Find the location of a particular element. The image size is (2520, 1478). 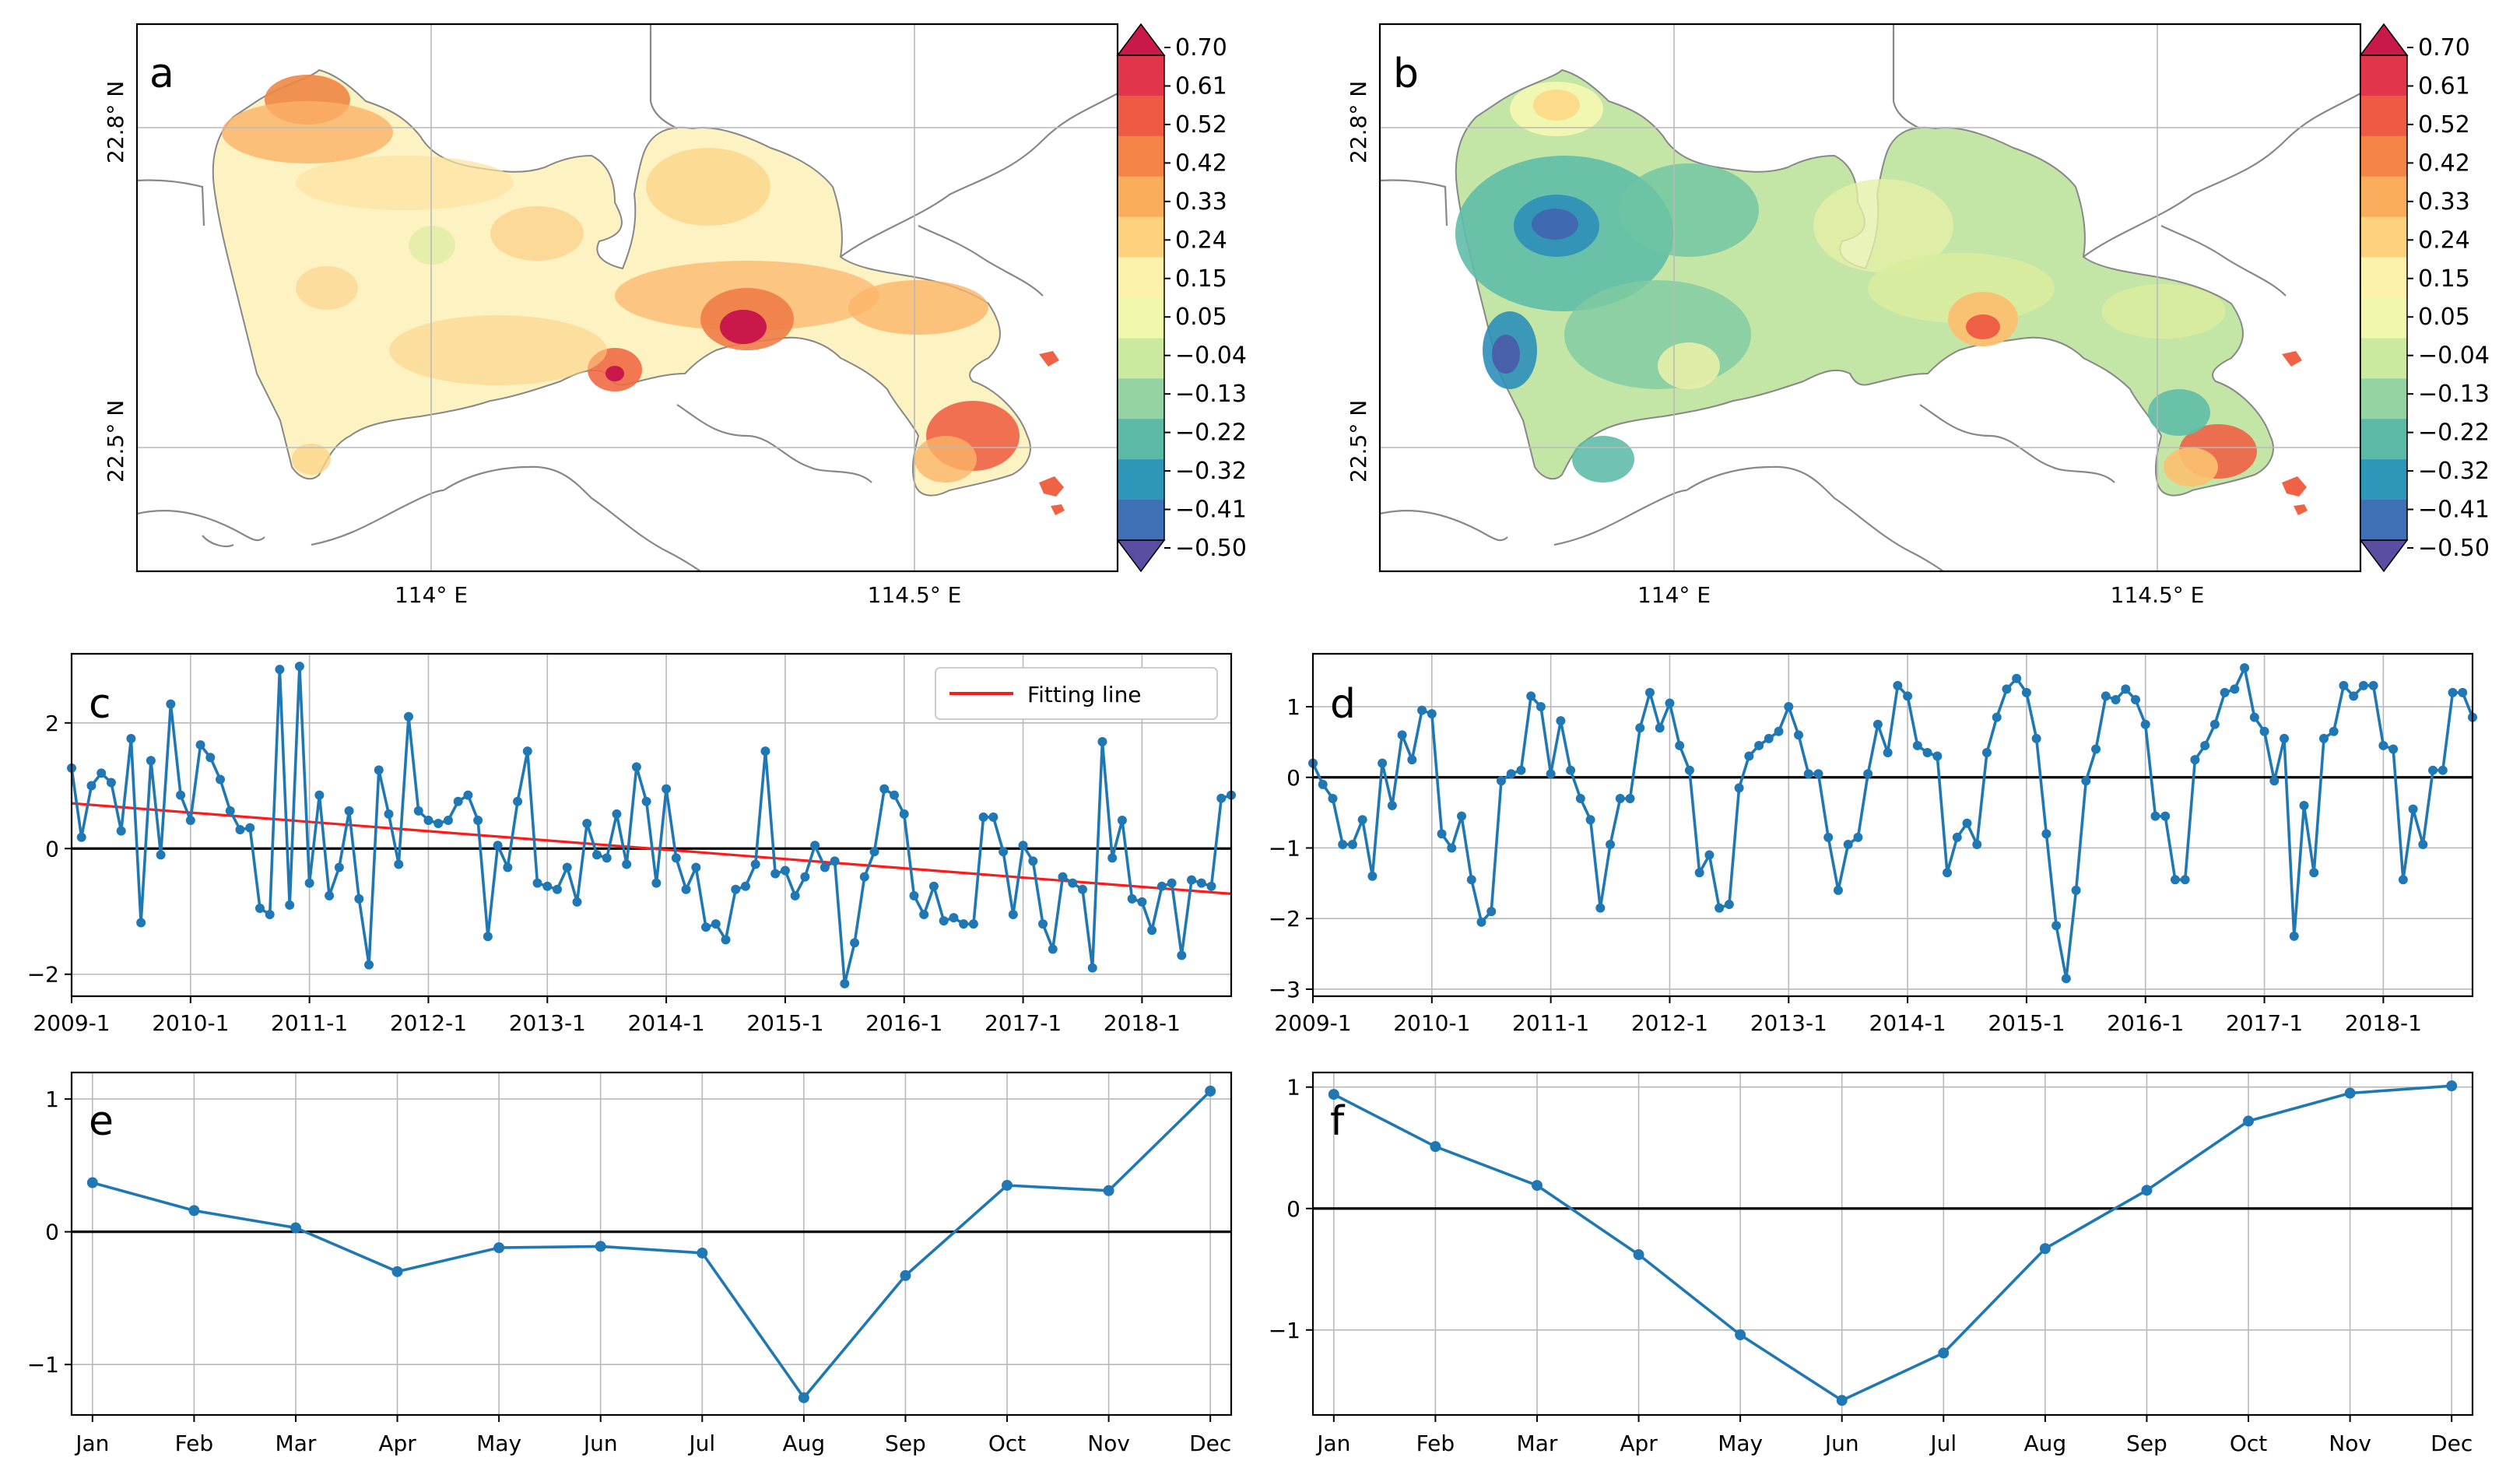

panel-d-ytick-label: 0 is located at coordinates (1293, 778).